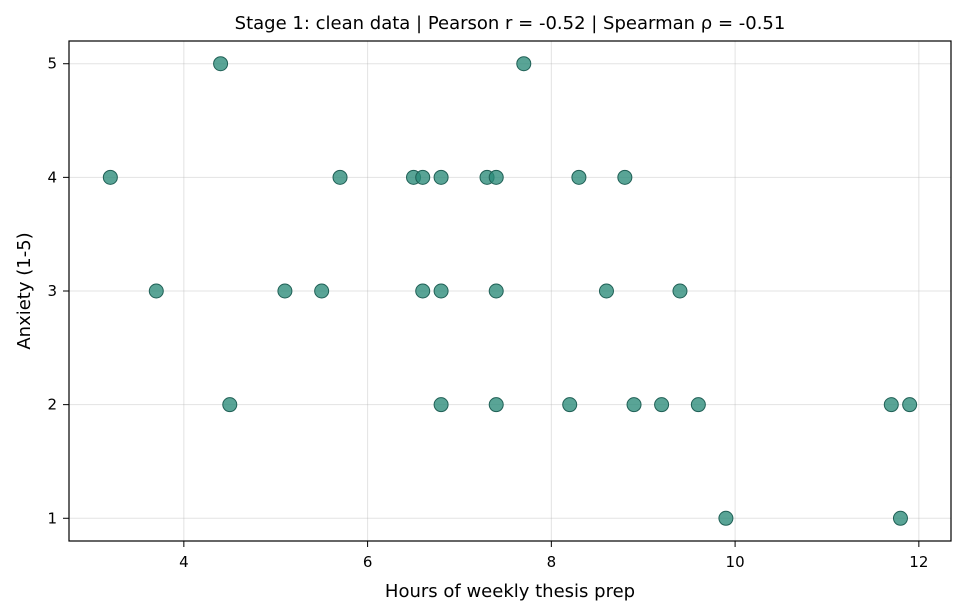 This screenshot has height=615, width=965. I want to click on x-tick-label: 4, so click(184, 562).